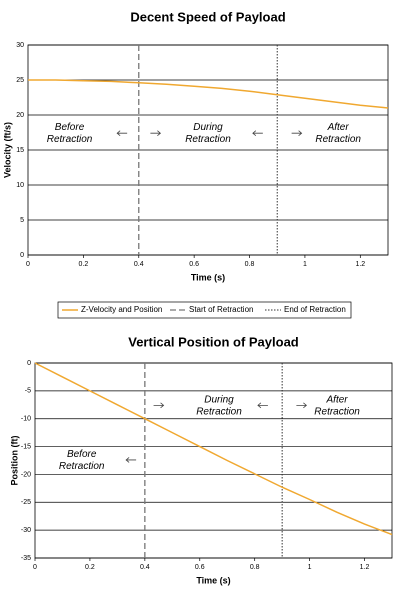 The image size is (400, 599). Describe the element at coordinates (315, 309) in the screenshot. I see `legend-label: End of Retraction` at that location.